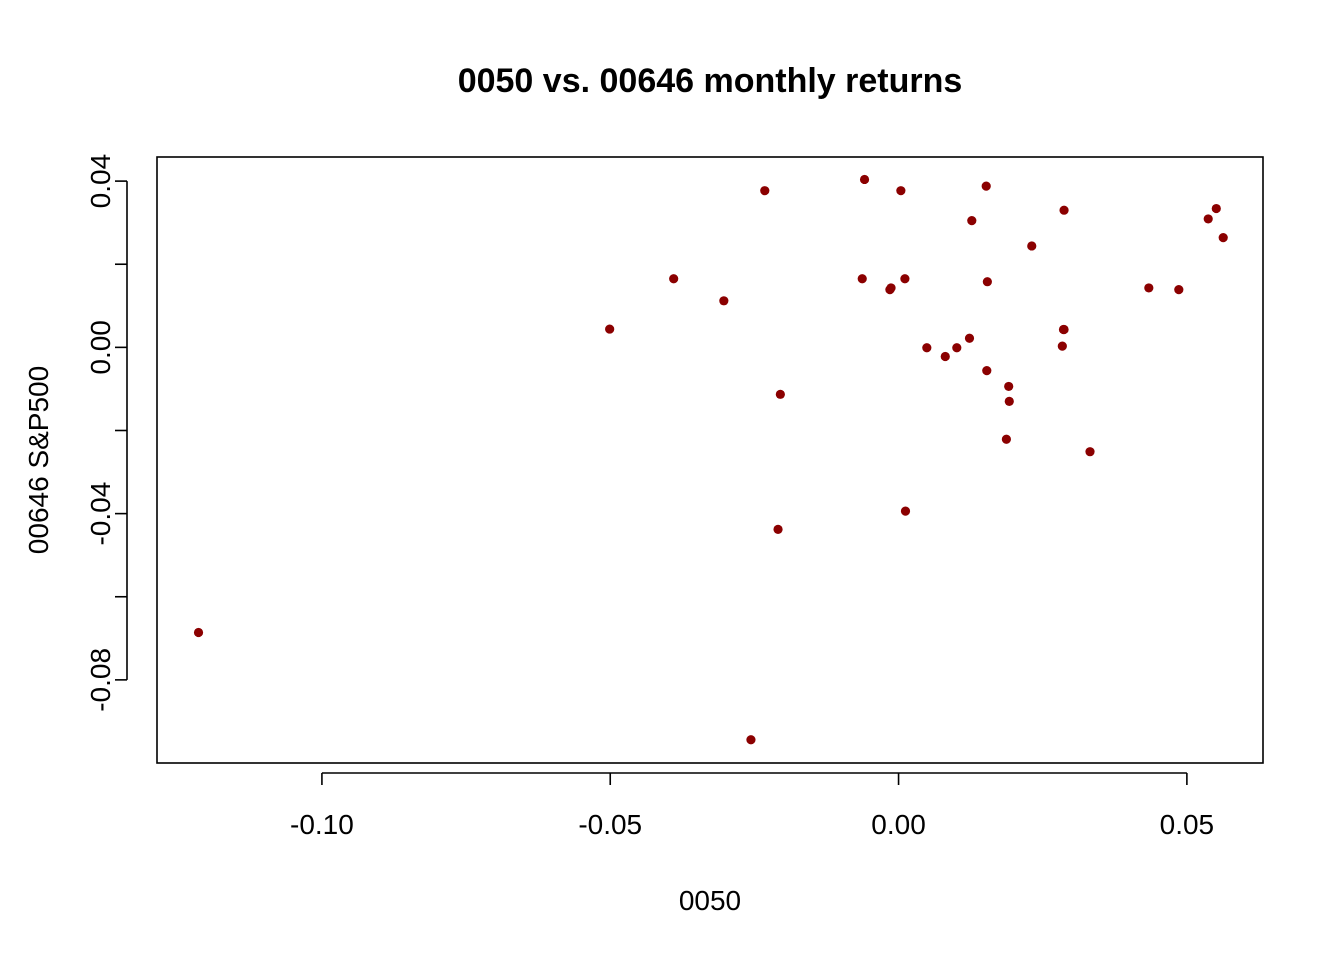 This screenshot has height=960, width=1344. What do you see at coordinates (100, 181) in the screenshot?
I see `y-tick-label: 0.04` at bounding box center [100, 181].